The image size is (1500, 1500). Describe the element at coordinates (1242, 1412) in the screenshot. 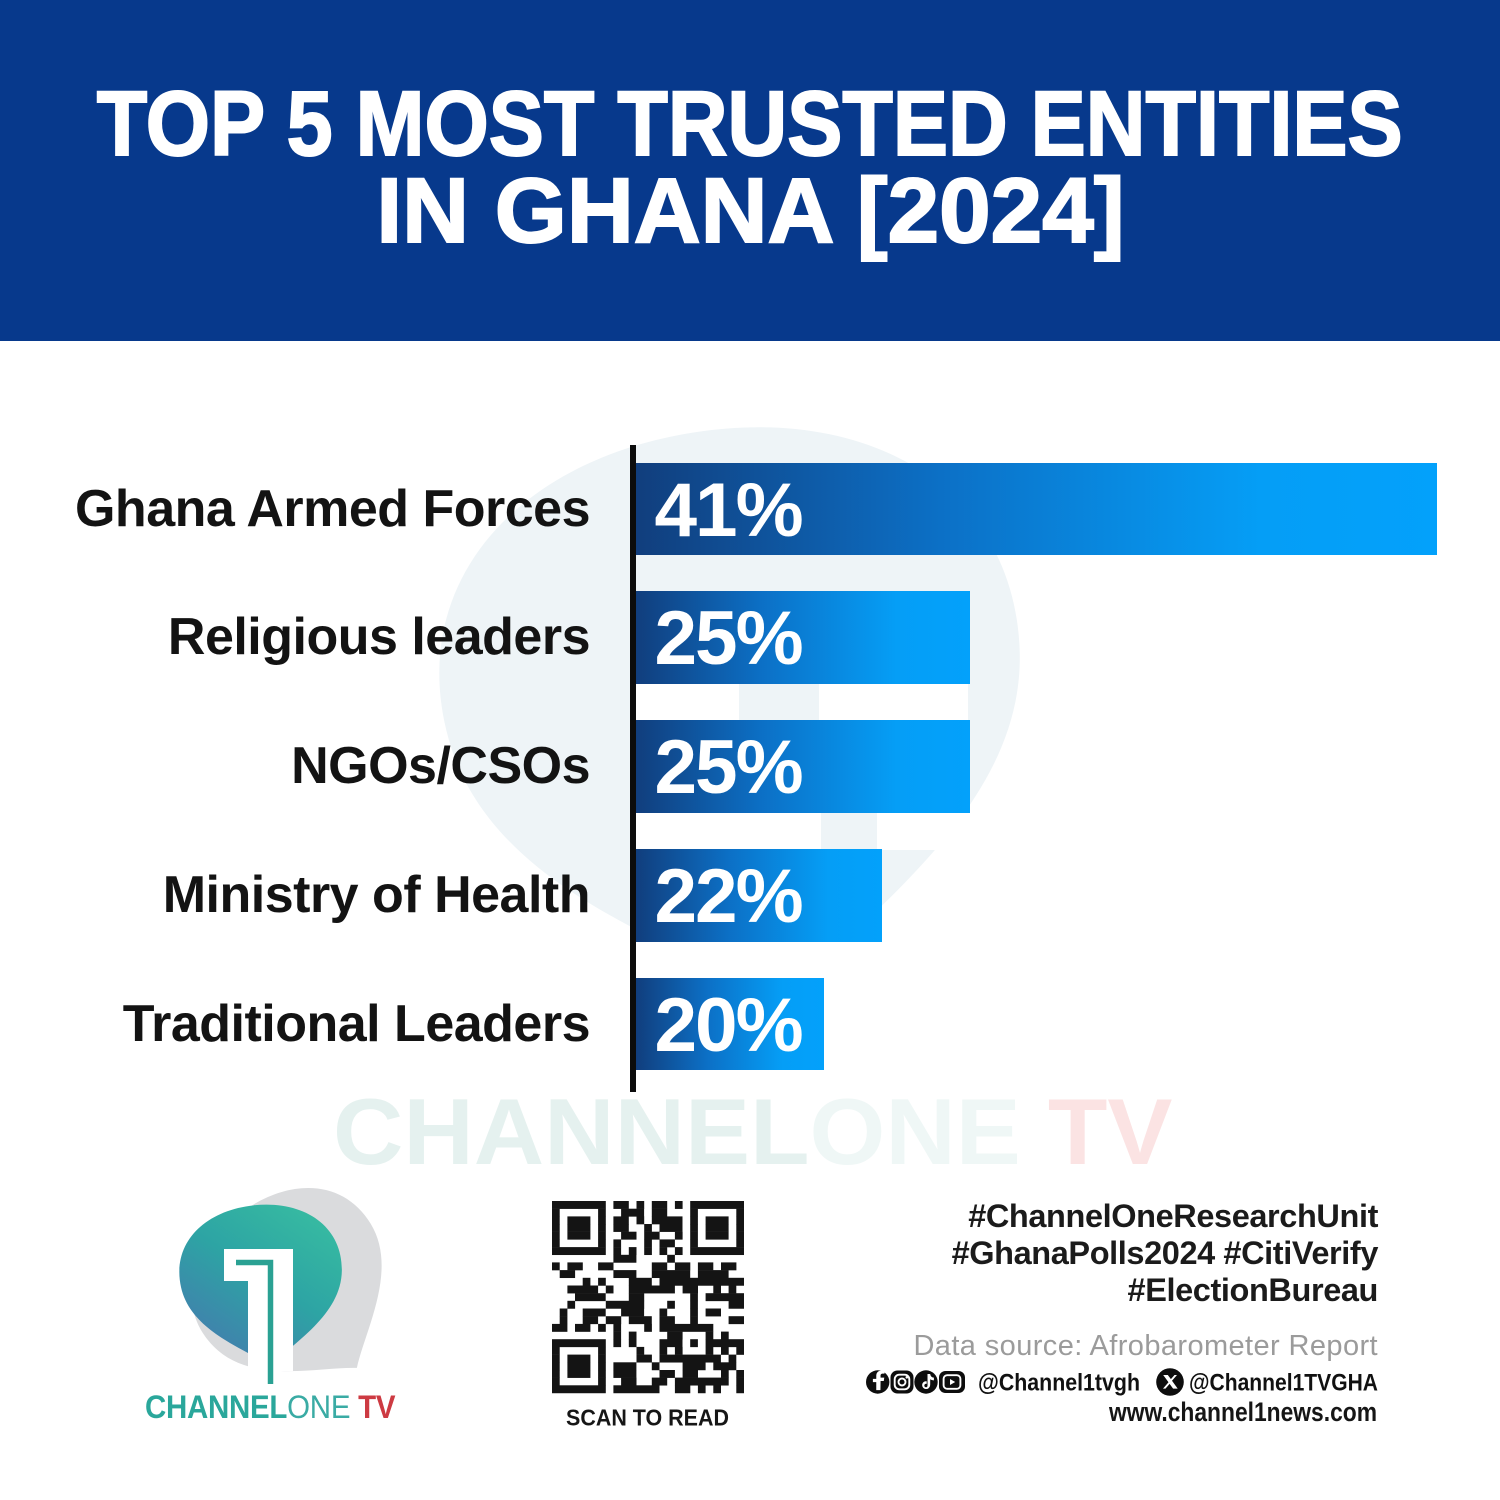

I see `svg-text: www.channel1news.com` at that location.